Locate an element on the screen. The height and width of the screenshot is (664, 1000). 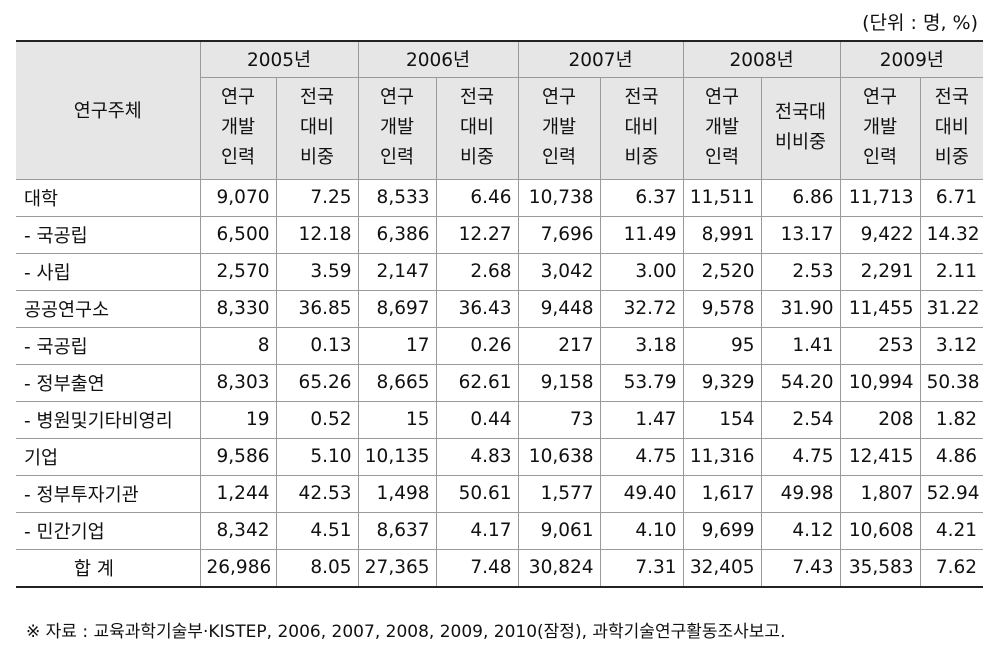
table-cell: 11.49 is located at coordinates (641, 234).